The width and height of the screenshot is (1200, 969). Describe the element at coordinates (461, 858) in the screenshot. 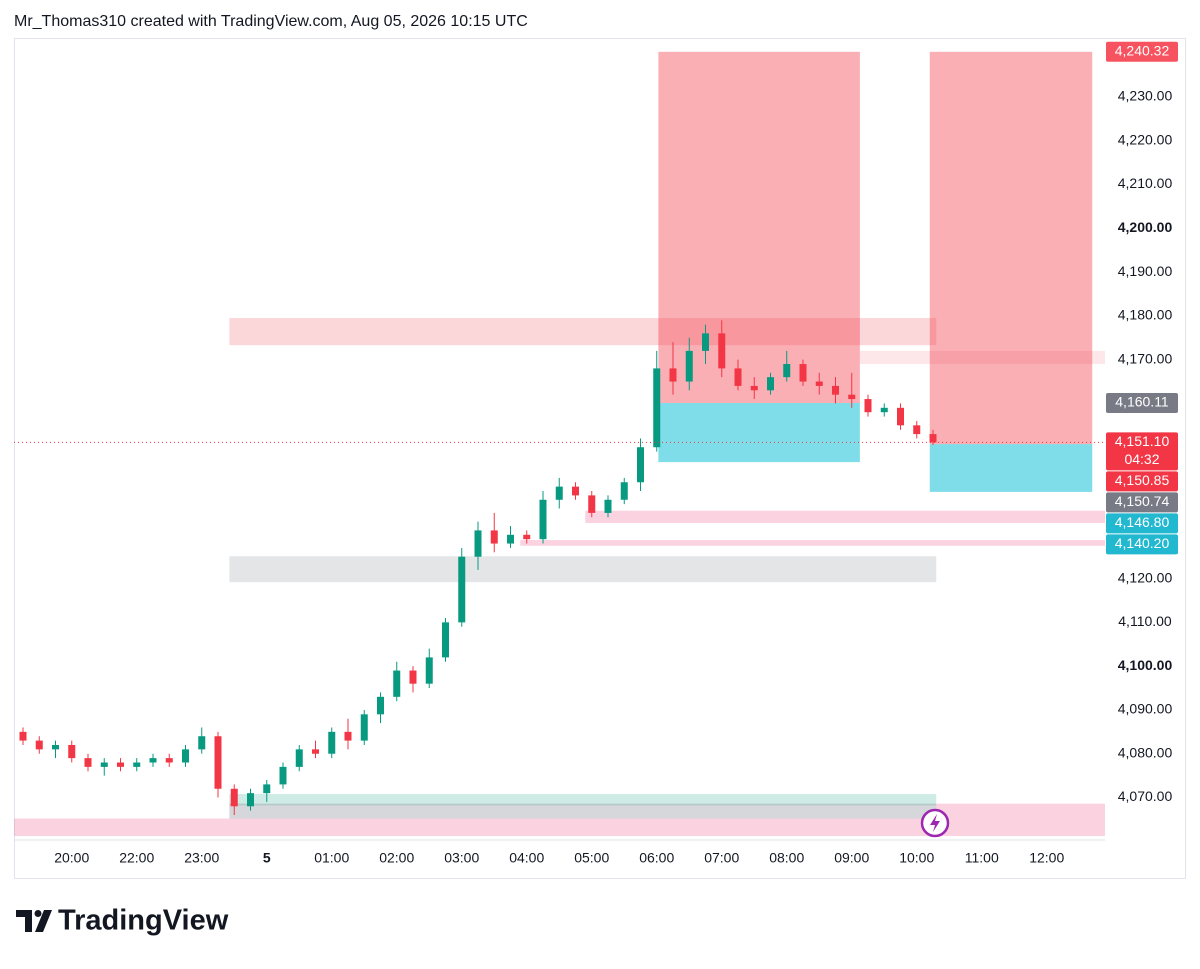

I see `x-tick-label: 03:00` at that location.